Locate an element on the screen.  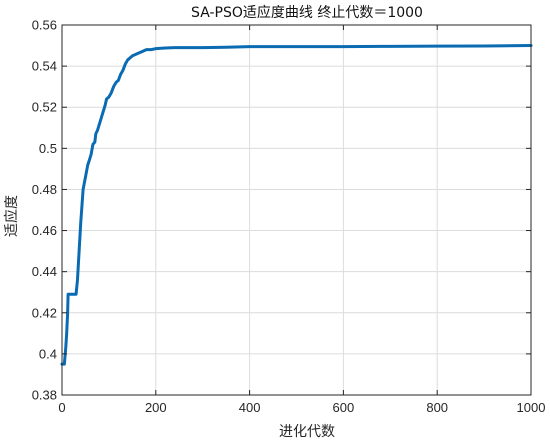
x-tick-label: 600 is located at coordinates (344, 407).